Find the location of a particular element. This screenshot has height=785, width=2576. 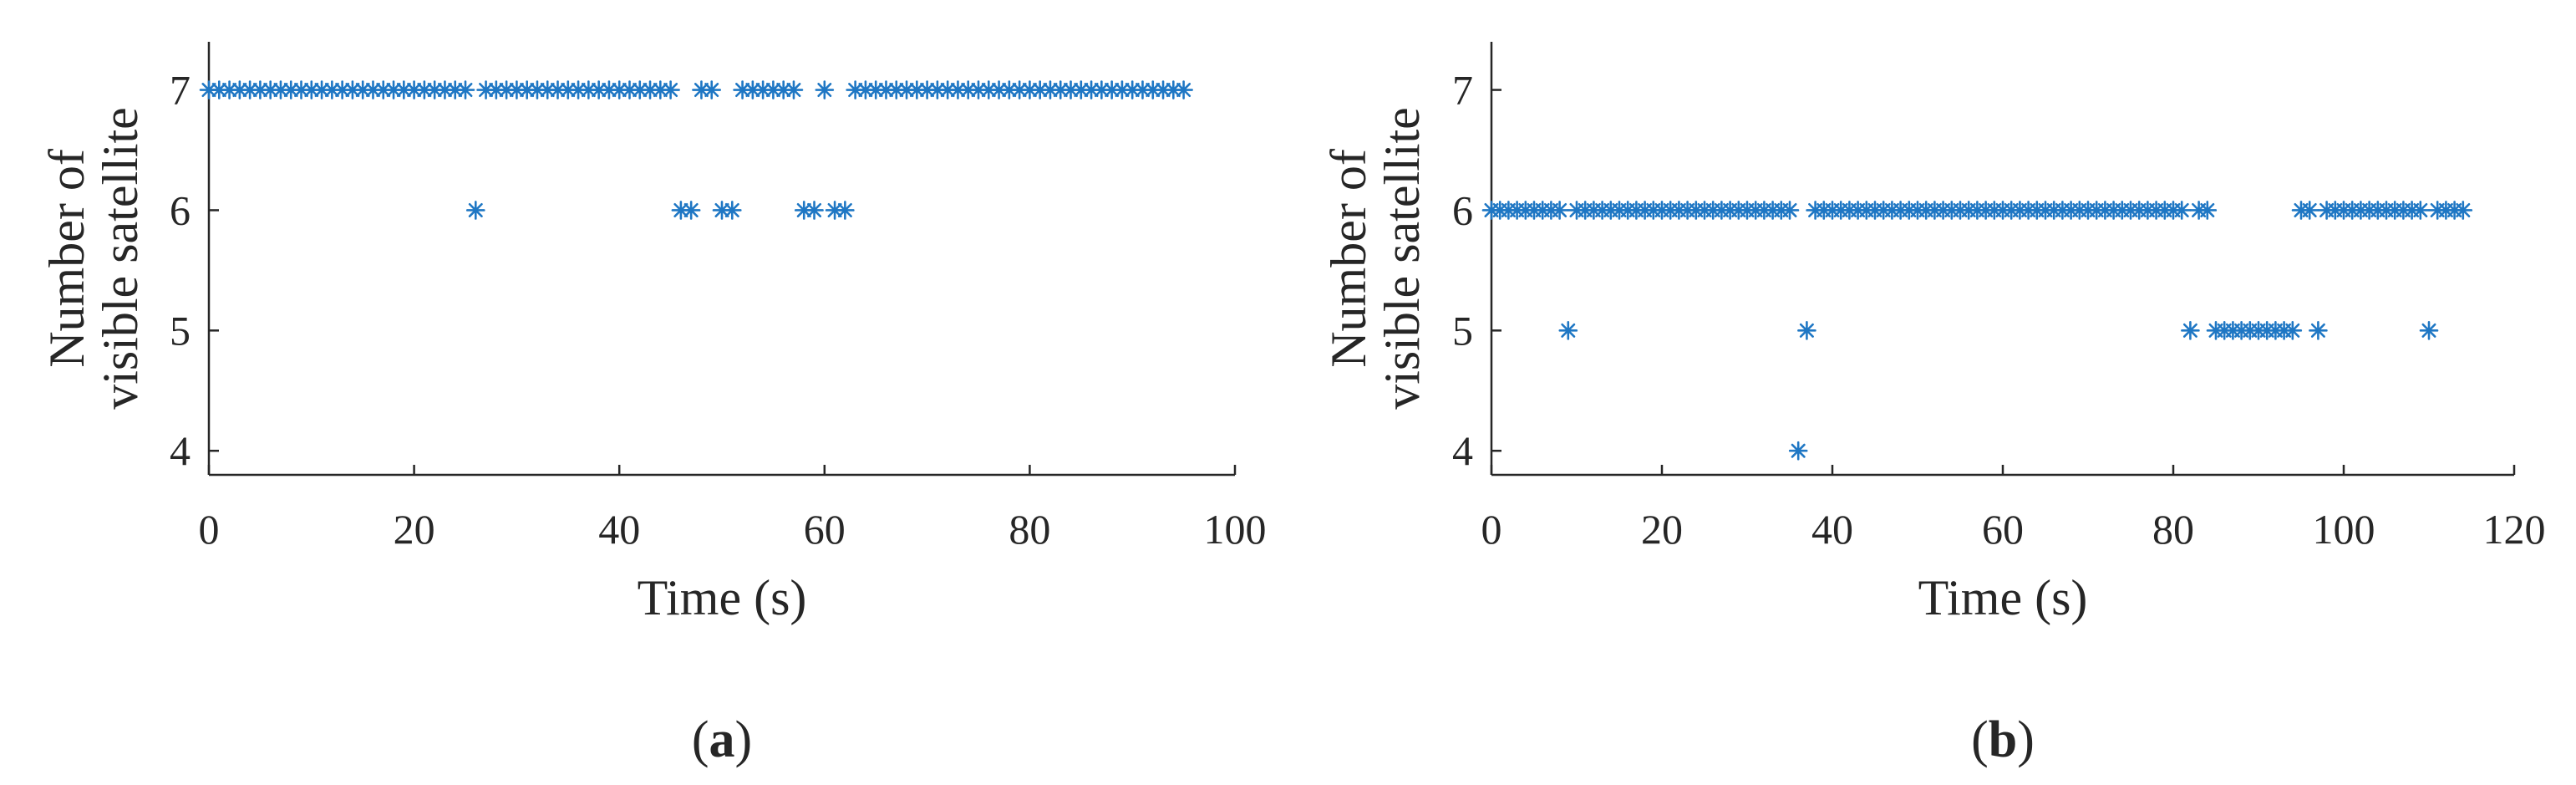

panel-label: (b) is located at coordinates (2003, 739).